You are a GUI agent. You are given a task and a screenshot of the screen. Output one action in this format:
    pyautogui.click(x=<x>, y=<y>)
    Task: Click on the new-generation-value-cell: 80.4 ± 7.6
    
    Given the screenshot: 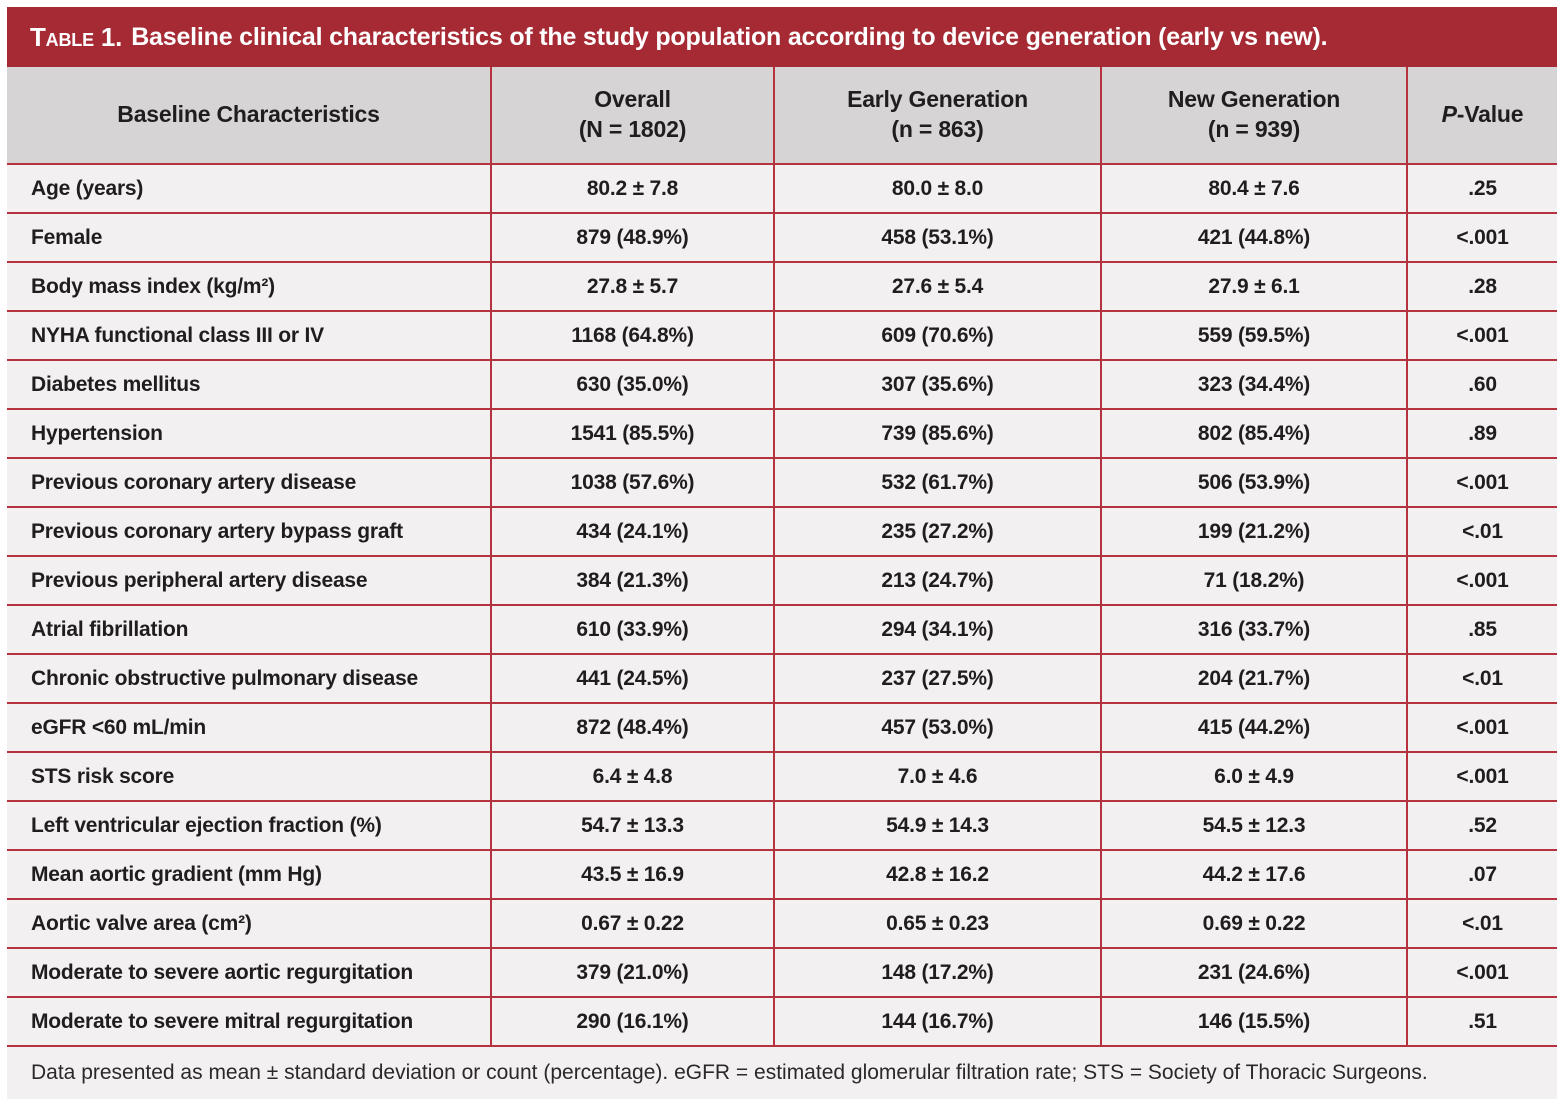 What is the action you would take?
    pyautogui.click(x=1255, y=188)
    